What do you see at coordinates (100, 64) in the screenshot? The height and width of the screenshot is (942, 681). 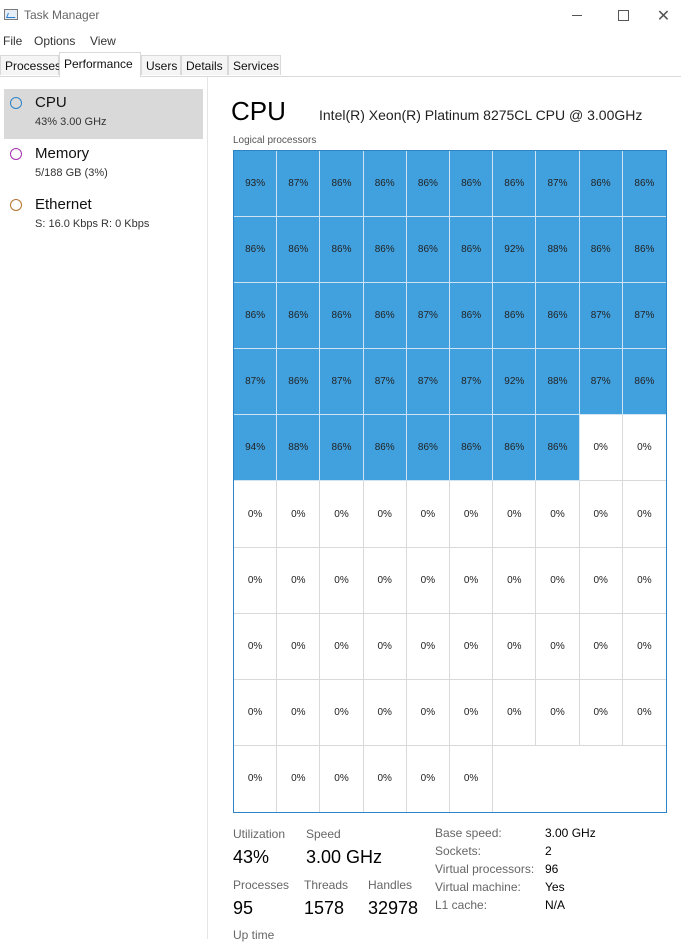 I see `tab-performance: Performance` at bounding box center [100, 64].